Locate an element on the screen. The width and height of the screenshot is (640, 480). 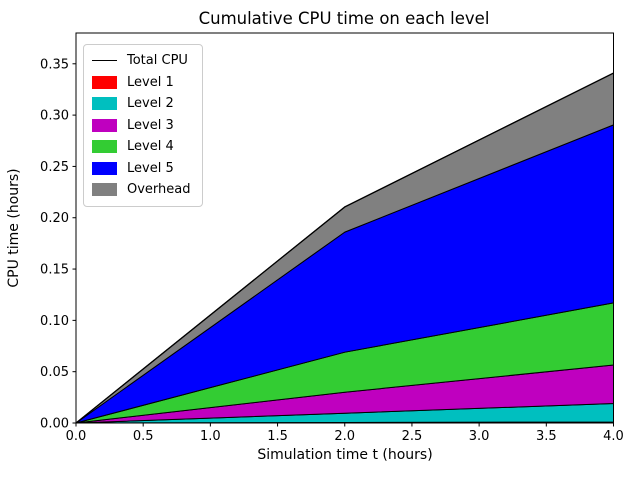
legend-item: Level 5 is located at coordinates (143, 169).